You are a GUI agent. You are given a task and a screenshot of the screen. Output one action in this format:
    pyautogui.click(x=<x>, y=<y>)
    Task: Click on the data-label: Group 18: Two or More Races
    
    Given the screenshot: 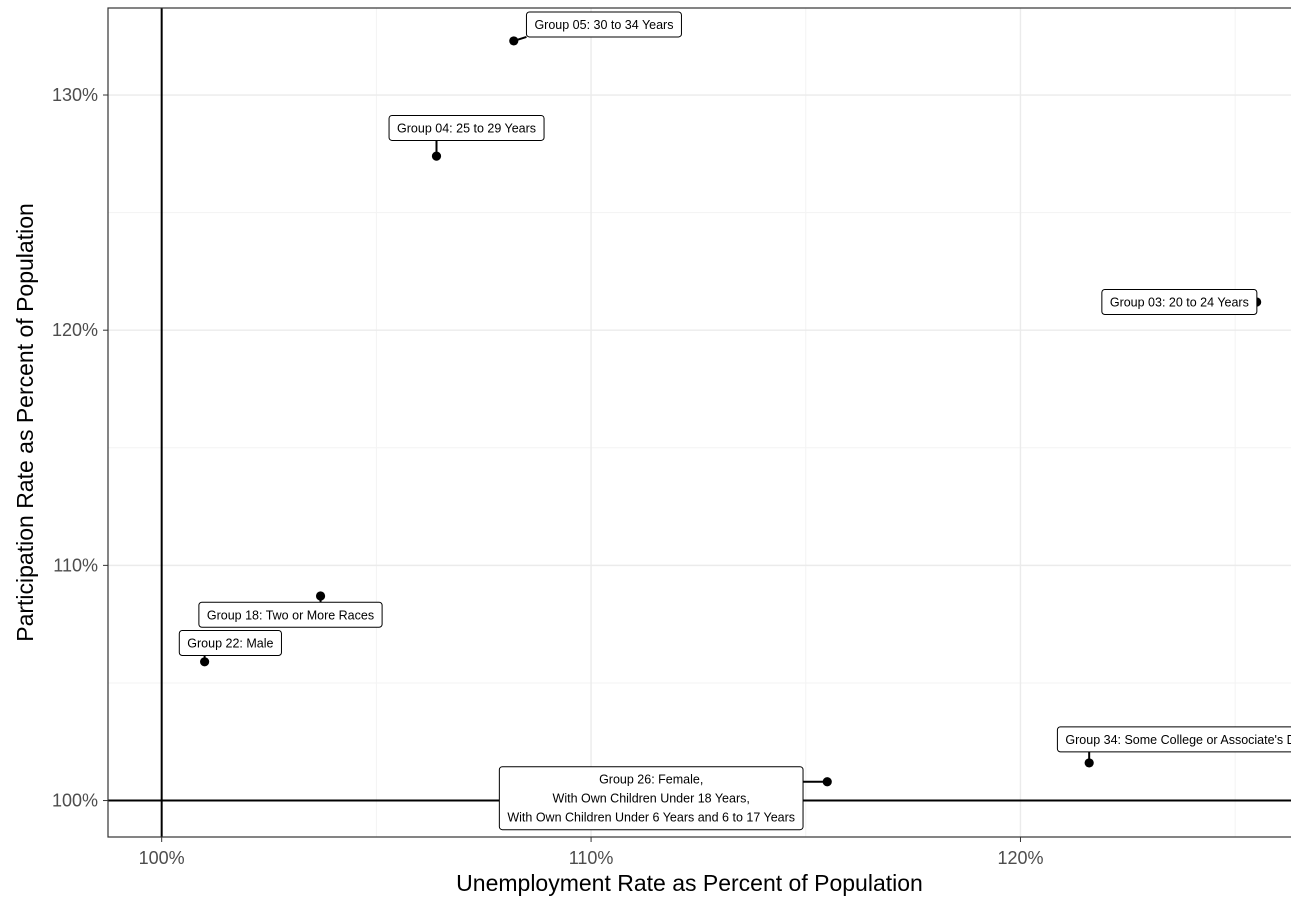 What is the action you would take?
    pyautogui.click(x=290, y=614)
    